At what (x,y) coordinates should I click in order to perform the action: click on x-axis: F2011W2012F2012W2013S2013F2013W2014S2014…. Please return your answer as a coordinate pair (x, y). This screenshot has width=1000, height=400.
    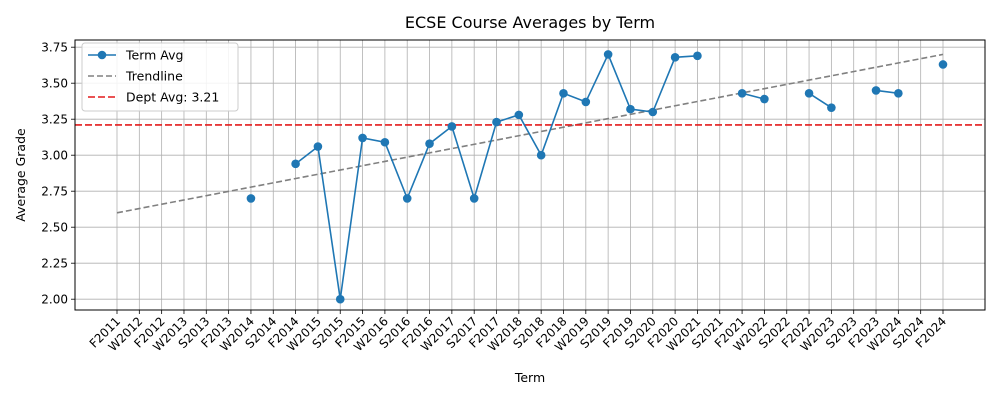
    Looking at the image, I should click on (518, 332).